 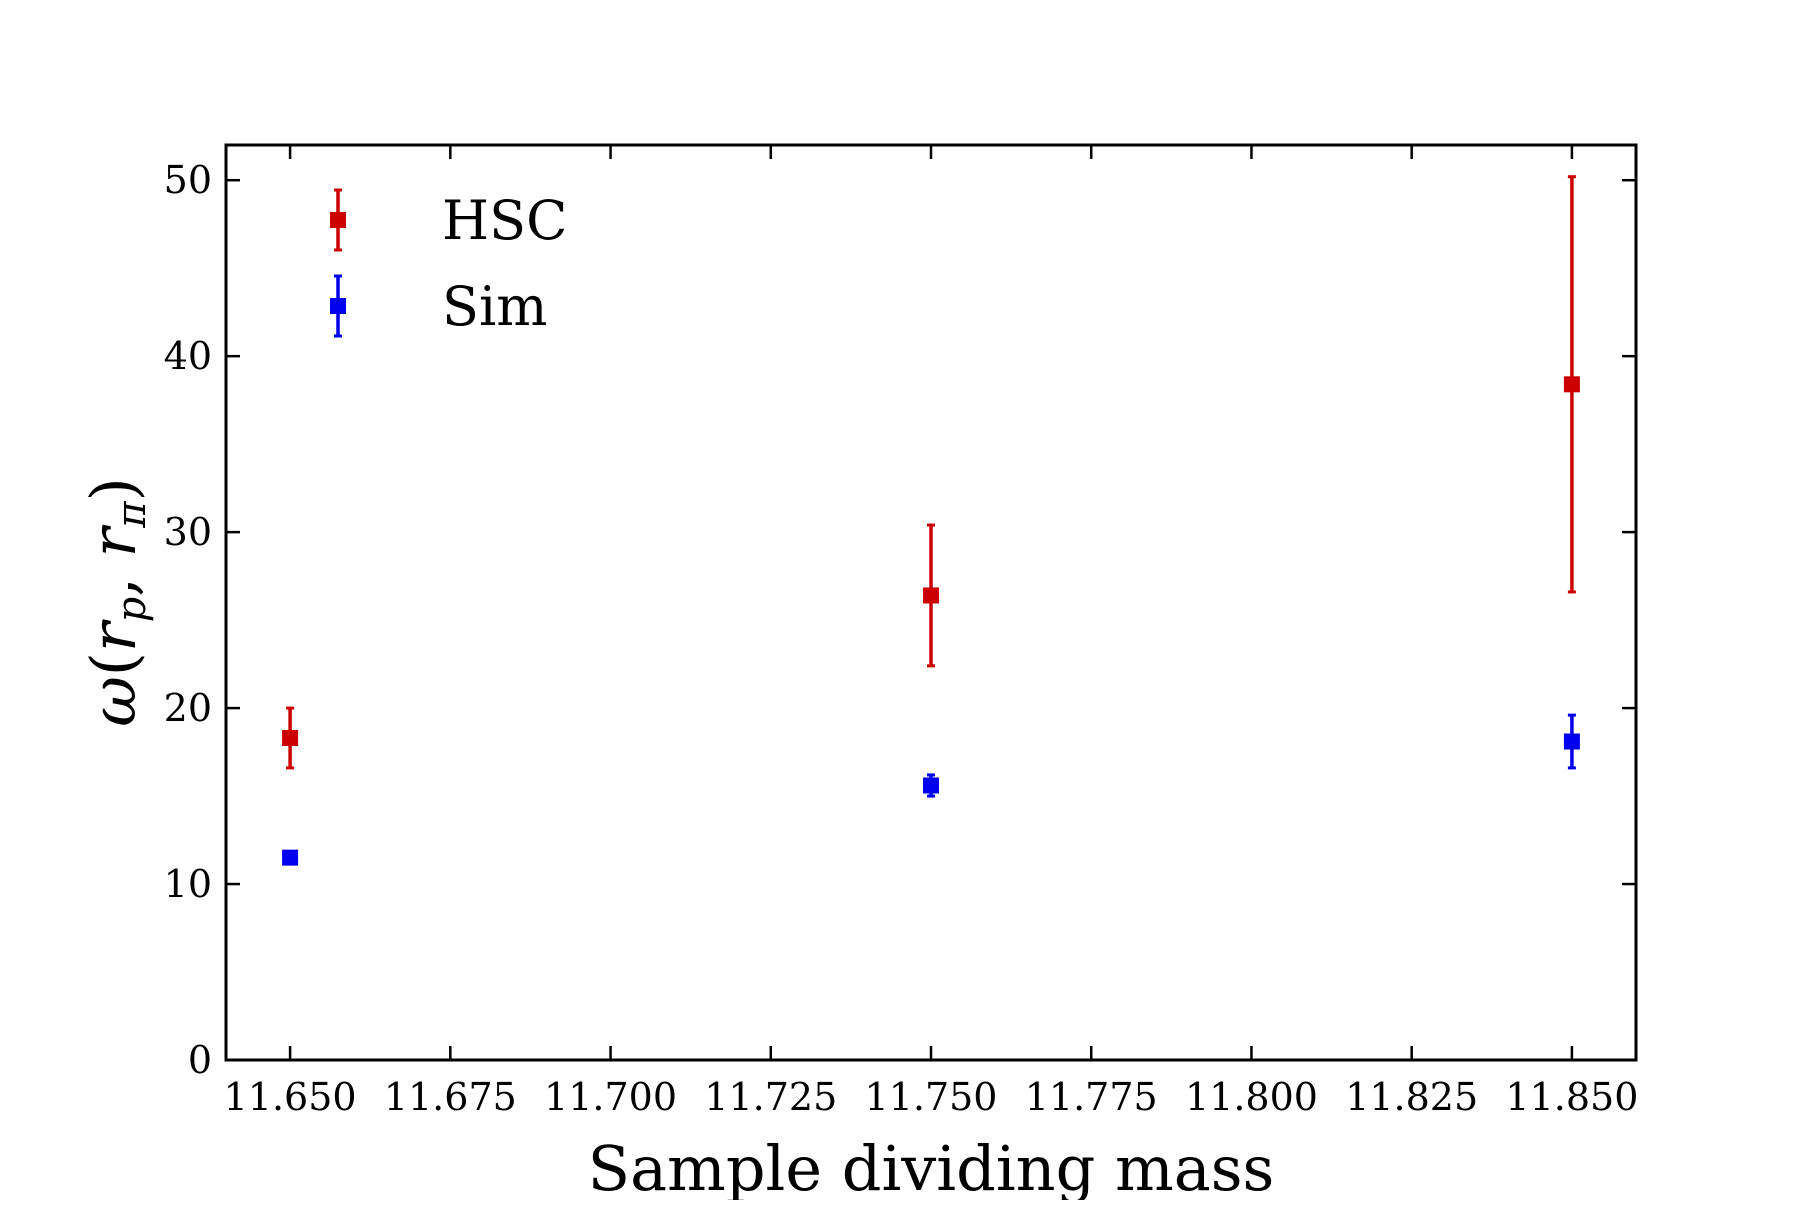 I want to click on y-axis-label: ω(rp, rπ), so click(x=116, y=602).